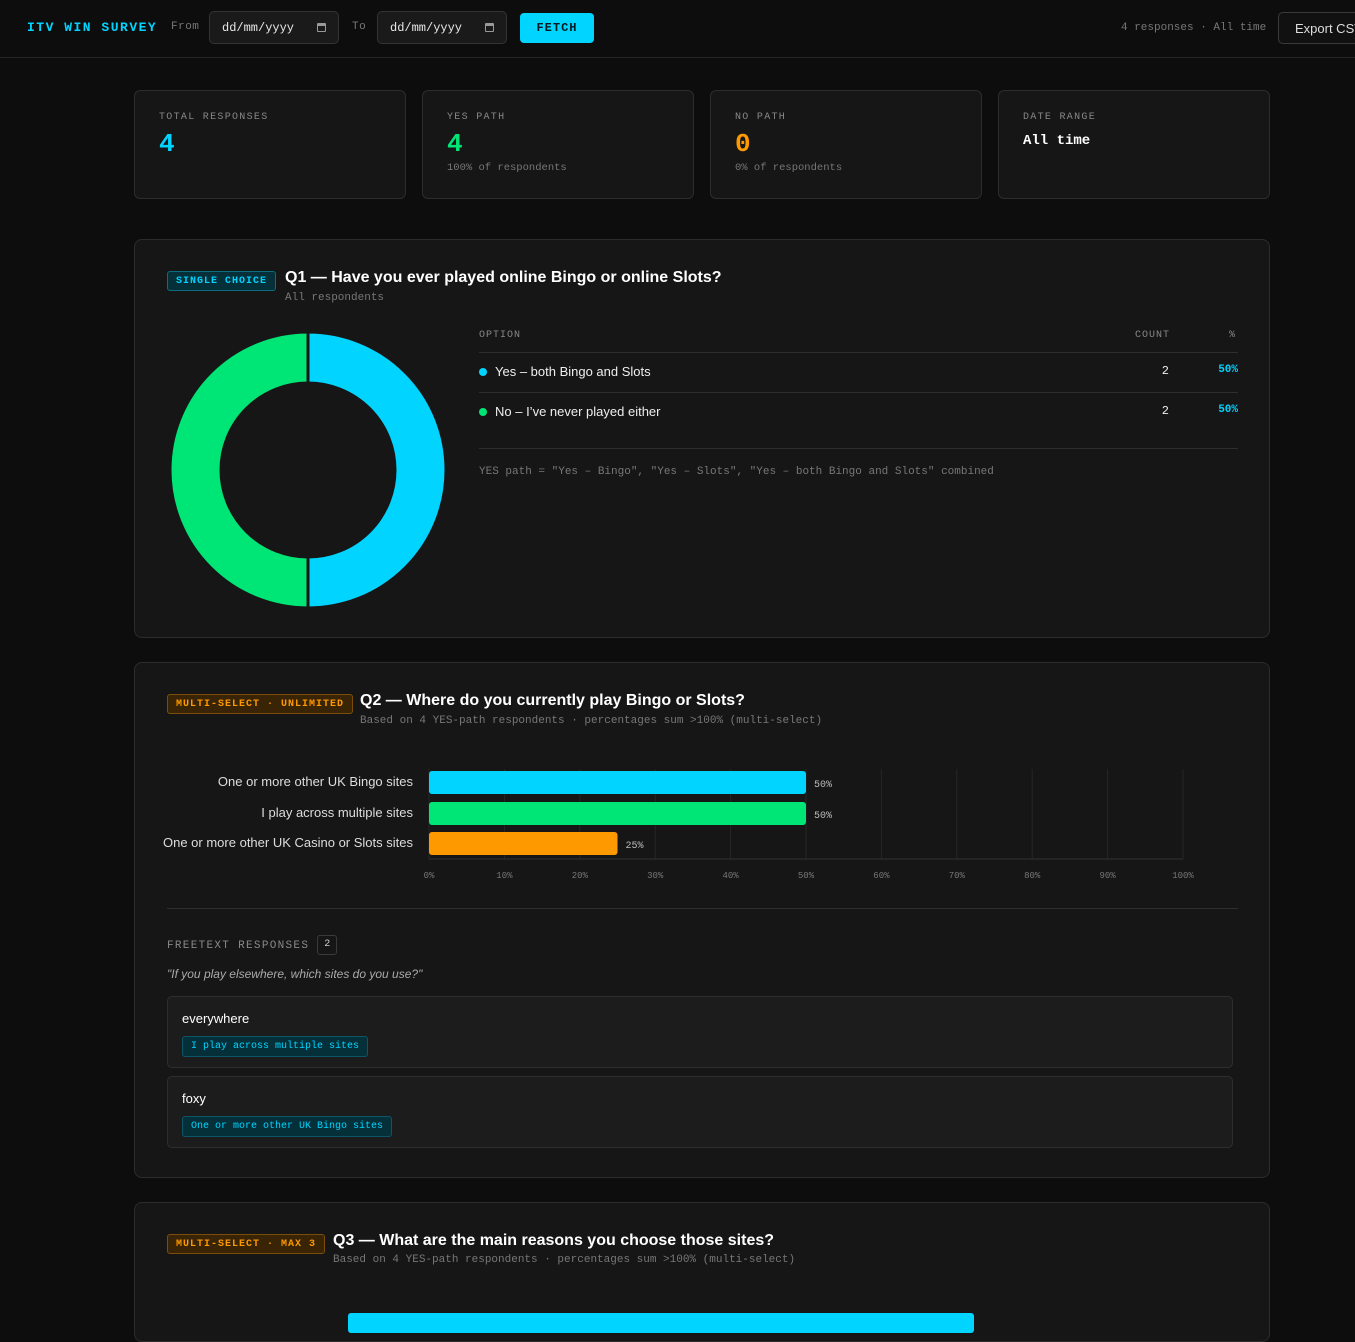  What do you see at coordinates (1194, 28) in the screenshot?
I see `response-status: 4 responses · All time` at bounding box center [1194, 28].